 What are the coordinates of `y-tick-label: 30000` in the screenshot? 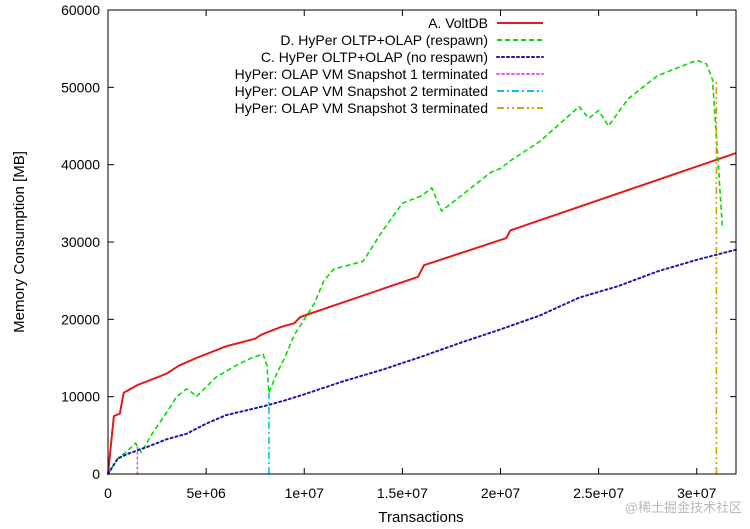 It's located at (80, 242).